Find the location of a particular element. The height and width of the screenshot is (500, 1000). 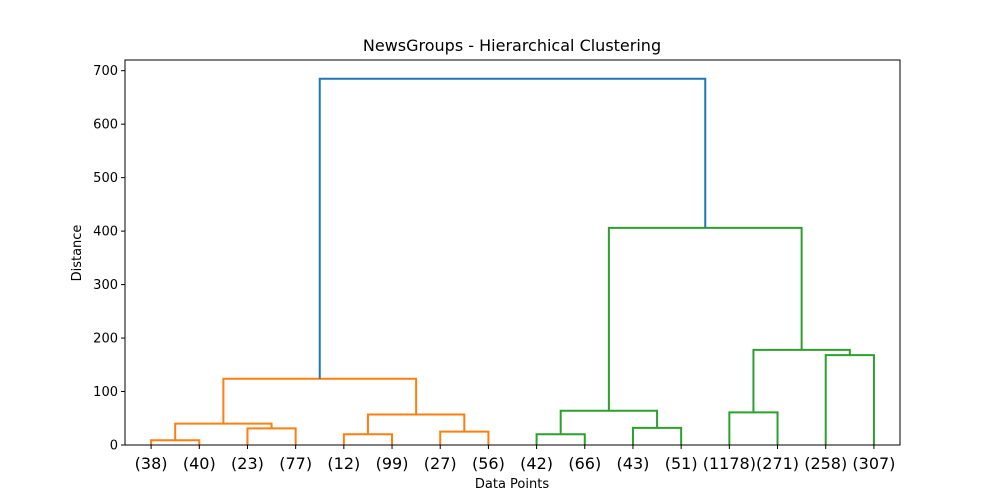

leaf-label: (66) is located at coordinates (584, 463).